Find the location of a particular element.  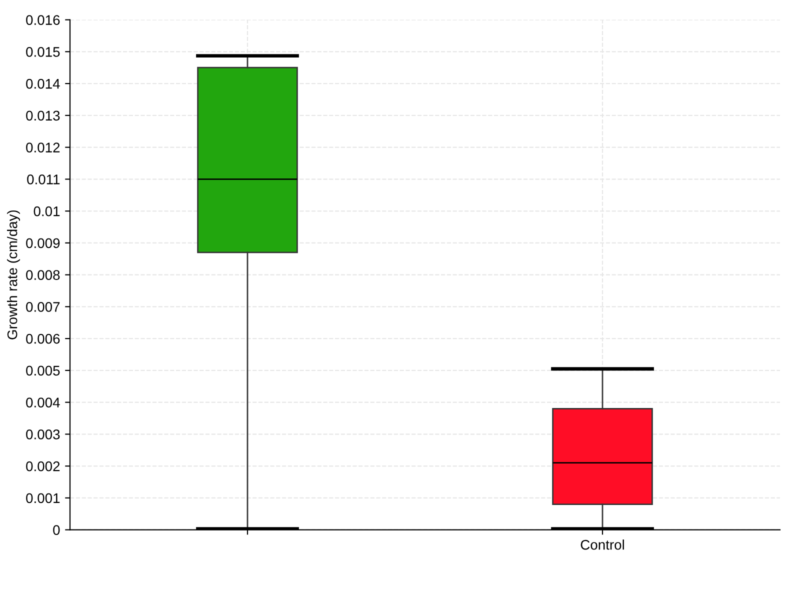

y-tick-label: 0.002 is located at coordinates (43, 466).